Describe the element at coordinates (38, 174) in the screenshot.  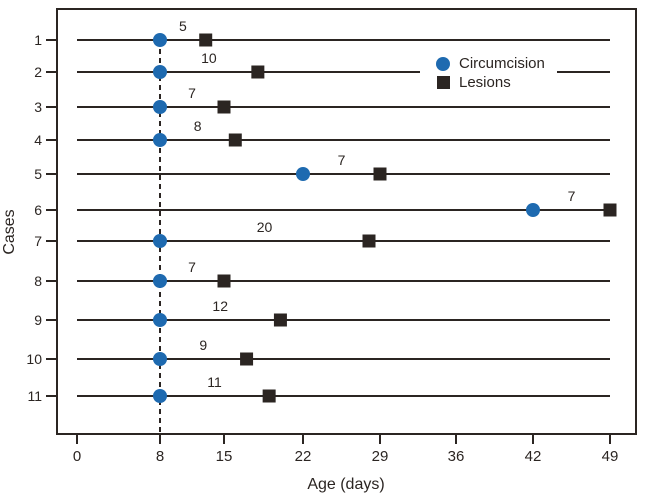
I see `y-tick-label: 5` at that location.